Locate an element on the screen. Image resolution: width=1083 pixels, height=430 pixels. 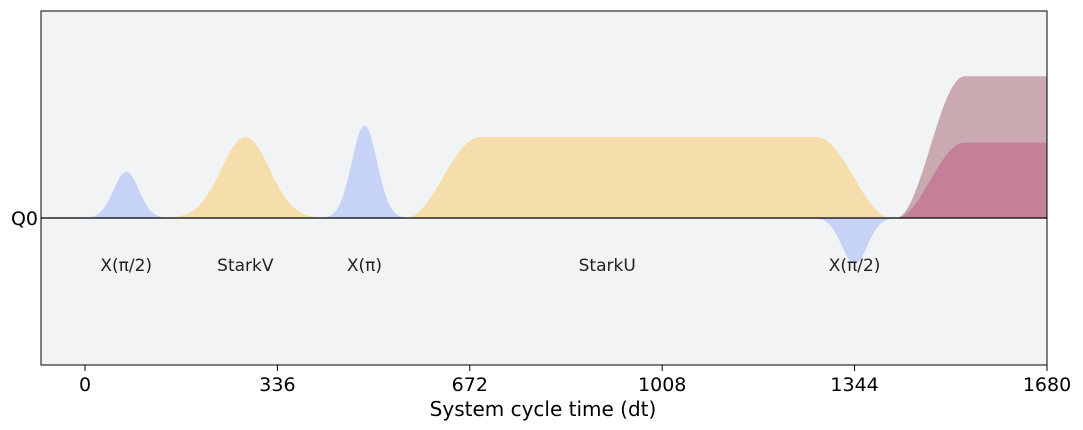
pulse-label: X(π) is located at coordinates (364, 266).